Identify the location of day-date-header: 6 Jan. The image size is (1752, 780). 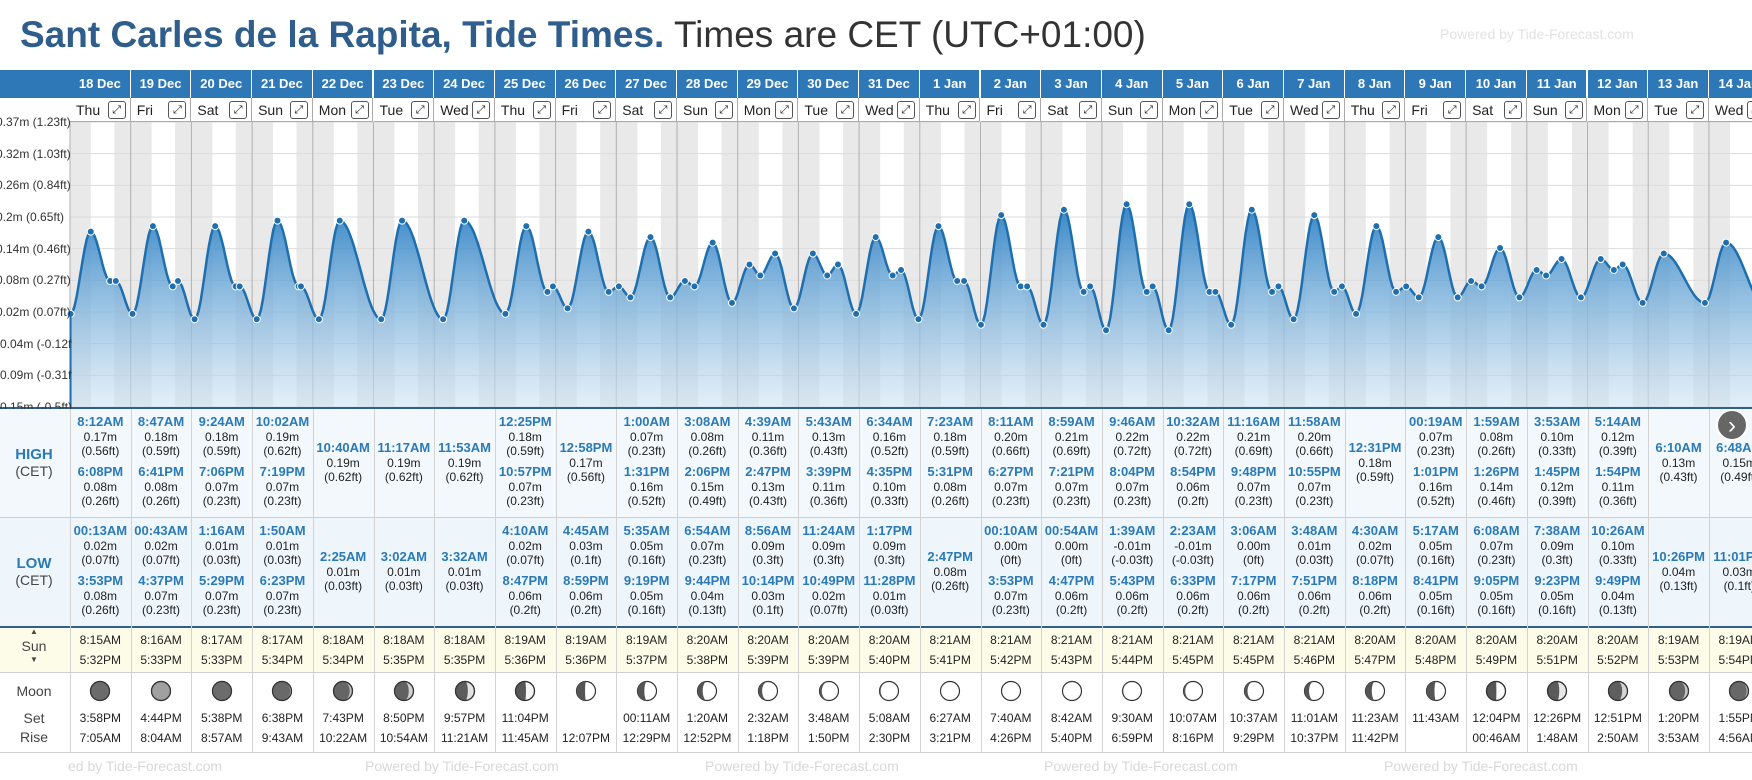
(1253, 84).